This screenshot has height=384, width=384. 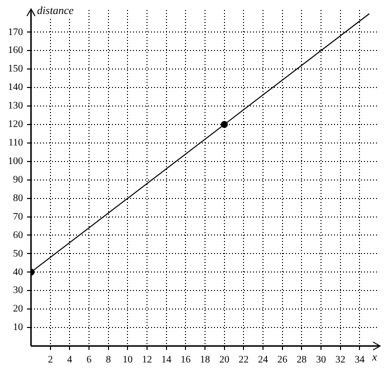 What do you see at coordinates (18, 290) in the screenshot?
I see `y-tick-label: 30` at bounding box center [18, 290].